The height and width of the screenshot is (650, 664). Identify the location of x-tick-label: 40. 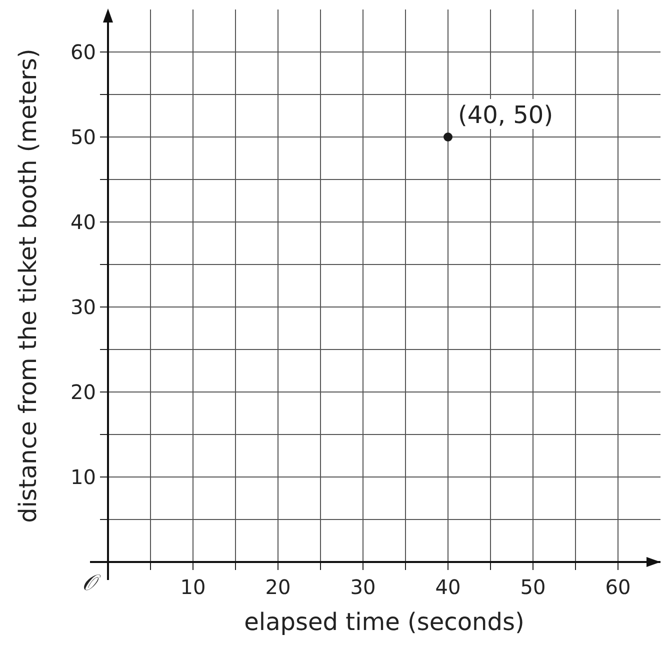
(448, 587).